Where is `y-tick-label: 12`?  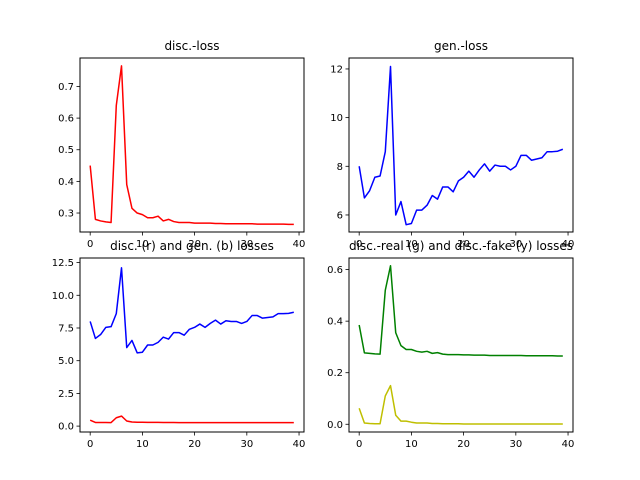
y-tick-label: 12 is located at coordinates (336, 69).